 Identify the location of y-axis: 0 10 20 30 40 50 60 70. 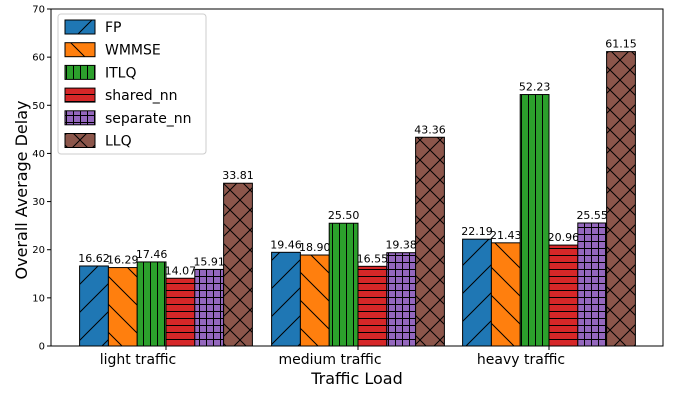
(41, 179).